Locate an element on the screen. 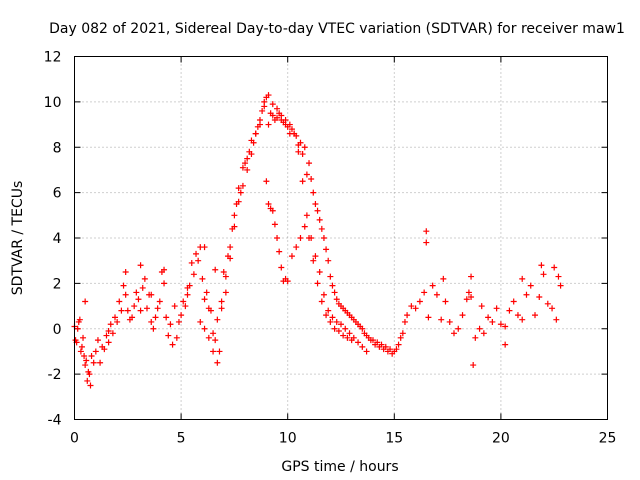  y-tick-label: -4 is located at coordinates (55, 421).